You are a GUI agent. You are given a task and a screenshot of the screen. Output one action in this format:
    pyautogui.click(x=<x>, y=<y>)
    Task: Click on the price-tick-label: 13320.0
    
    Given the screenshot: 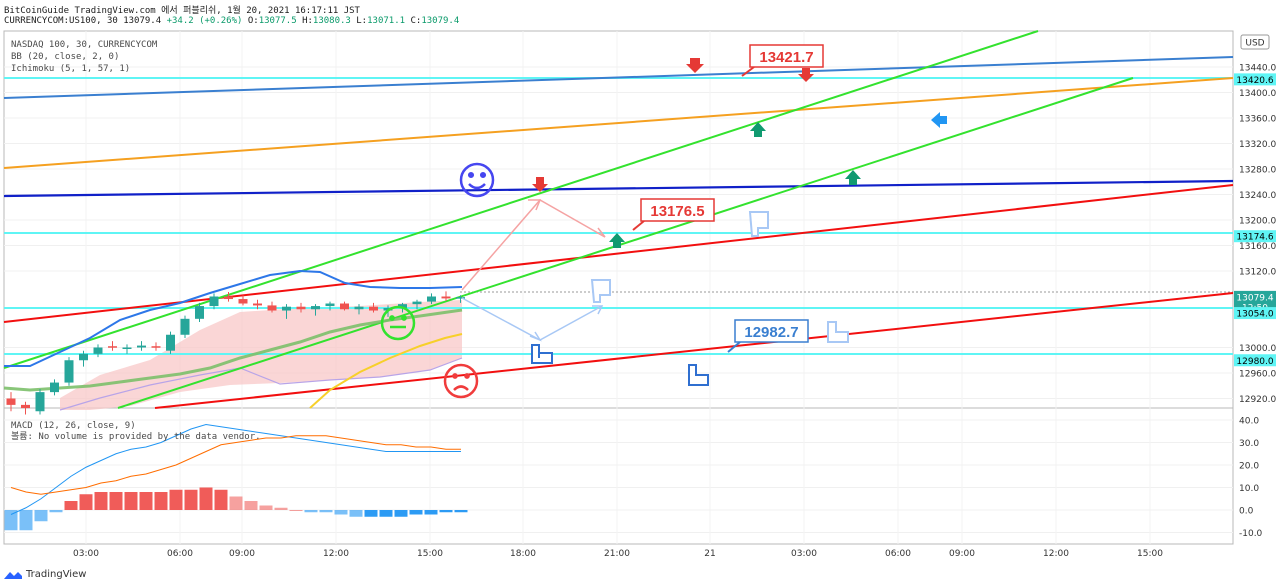 What is the action you would take?
    pyautogui.click(x=1257, y=145)
    